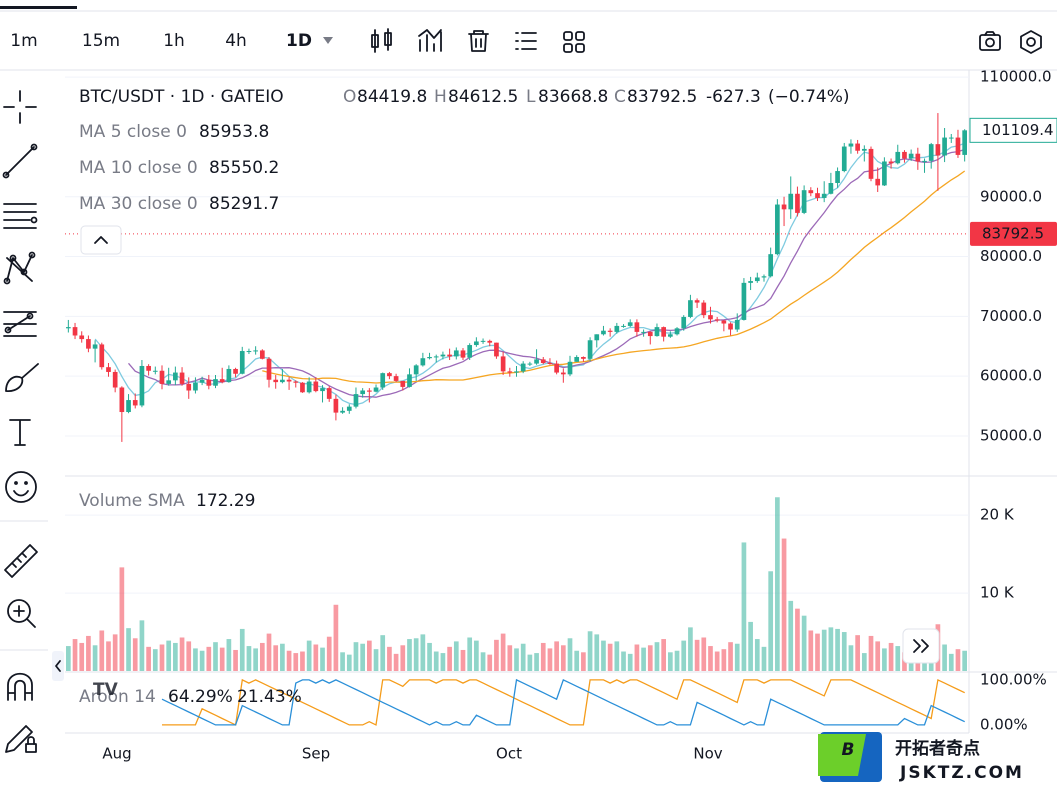 The height and width of the screenshot is (786, 1057). What do you see at coordinates (236, 41) in the screenshot?
I see `interval-button: 4h` at bounding box center [236, 41].